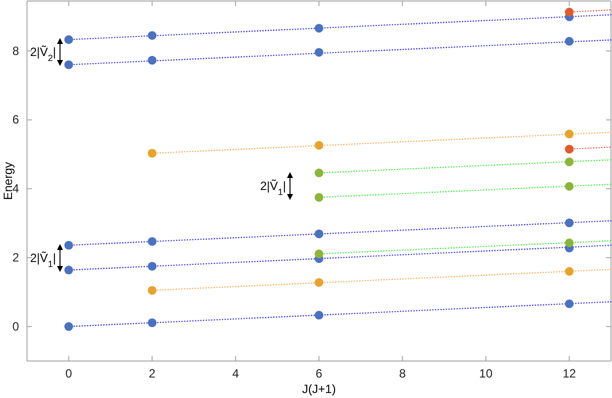  I want to click on x-axis-title: J(J+1), so click(319, 389).